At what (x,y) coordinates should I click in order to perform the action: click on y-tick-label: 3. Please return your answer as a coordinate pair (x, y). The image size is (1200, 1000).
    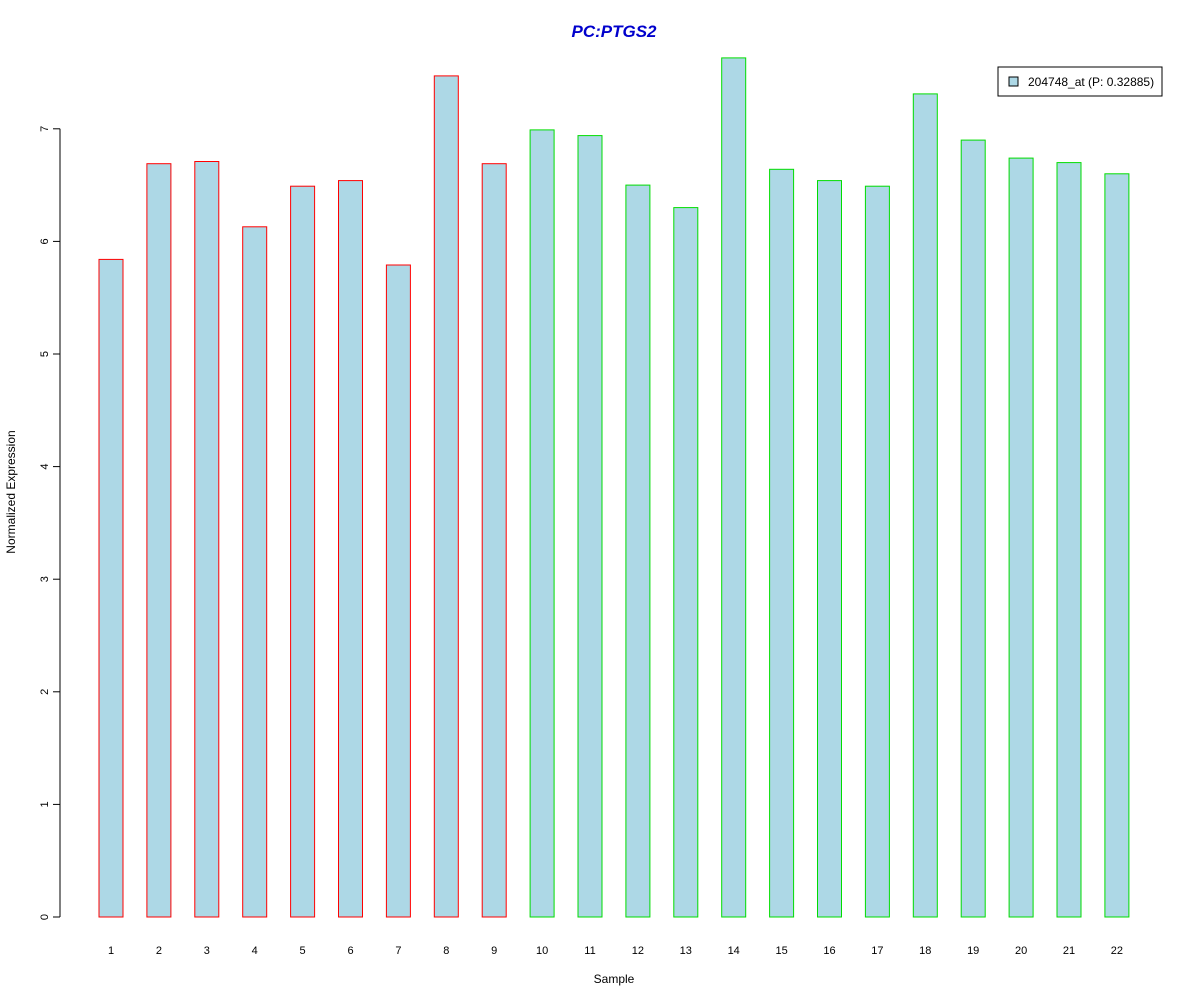
    Looking at the image, I should click on (45, 579).